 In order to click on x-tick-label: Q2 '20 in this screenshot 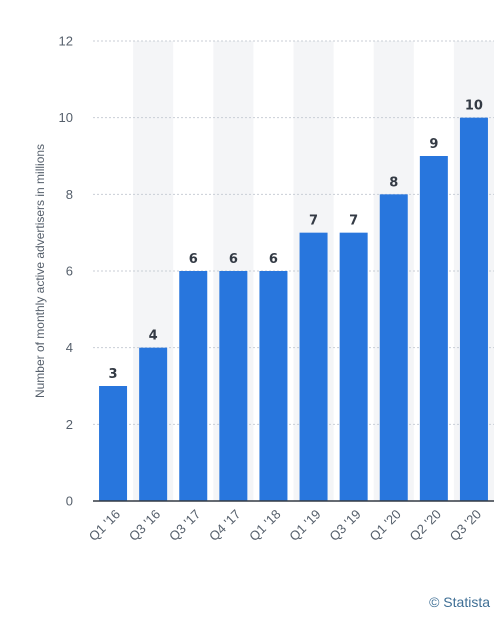, I will do `click(425, 525)`.